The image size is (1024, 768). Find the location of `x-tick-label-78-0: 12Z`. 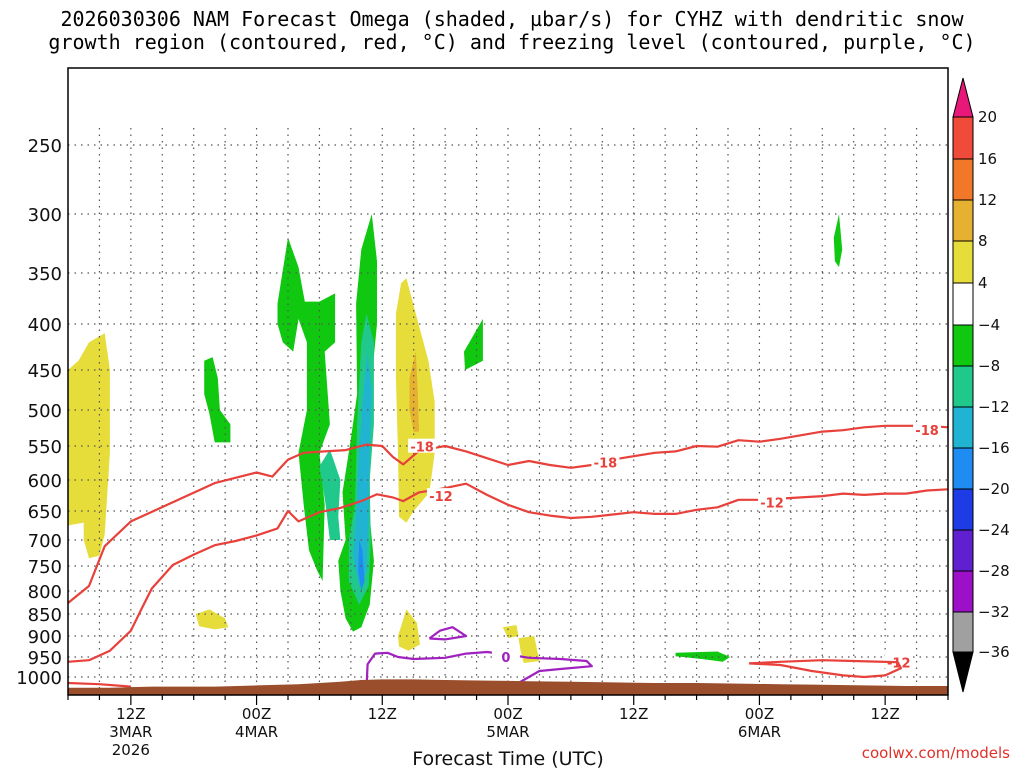

x-tick-label-78-0: 12Z is located at coordinates (884, 714).